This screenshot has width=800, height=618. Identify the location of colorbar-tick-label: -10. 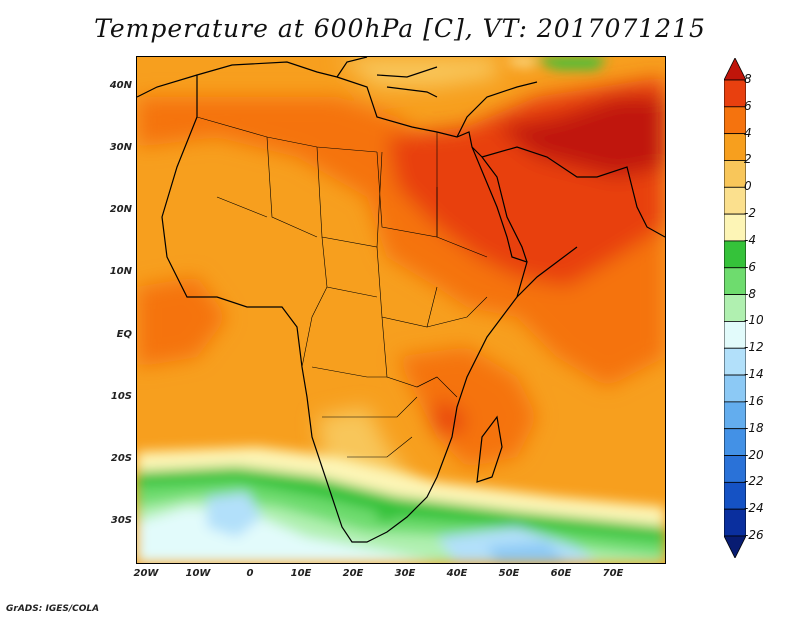
(754, 320).